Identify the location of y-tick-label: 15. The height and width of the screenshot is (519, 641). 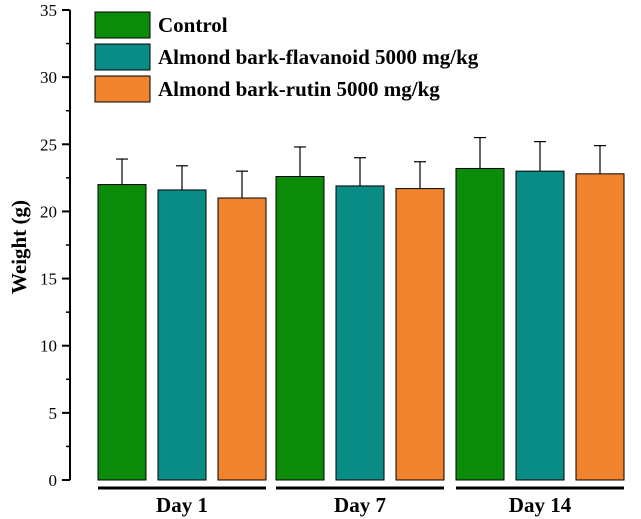
(48, 279).